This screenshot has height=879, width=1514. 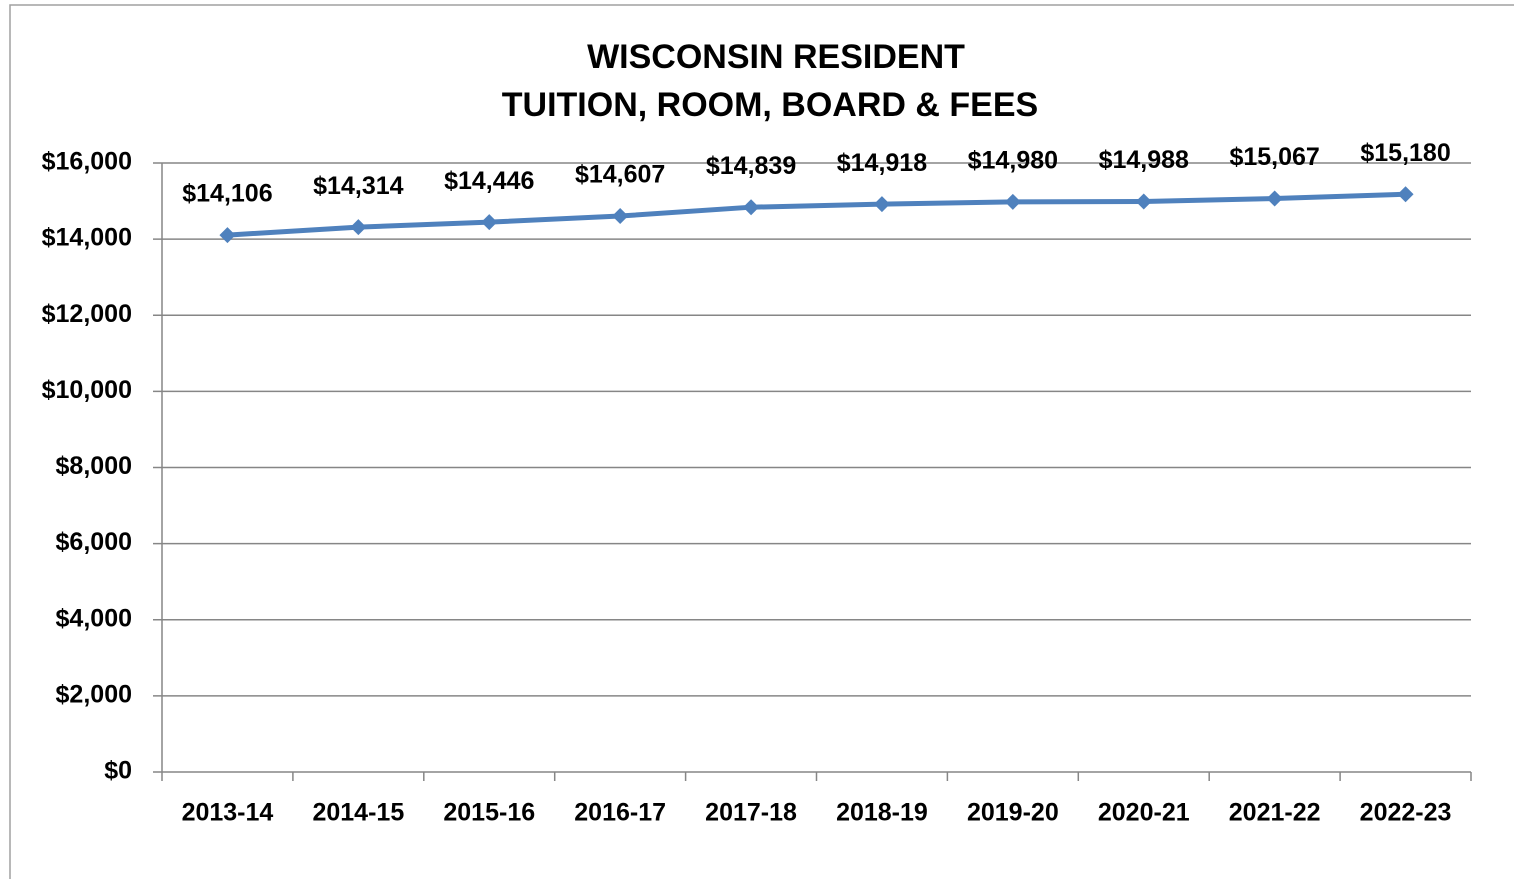 I want to click on y-tick-label: $14,000, so click(x=87, y=238).